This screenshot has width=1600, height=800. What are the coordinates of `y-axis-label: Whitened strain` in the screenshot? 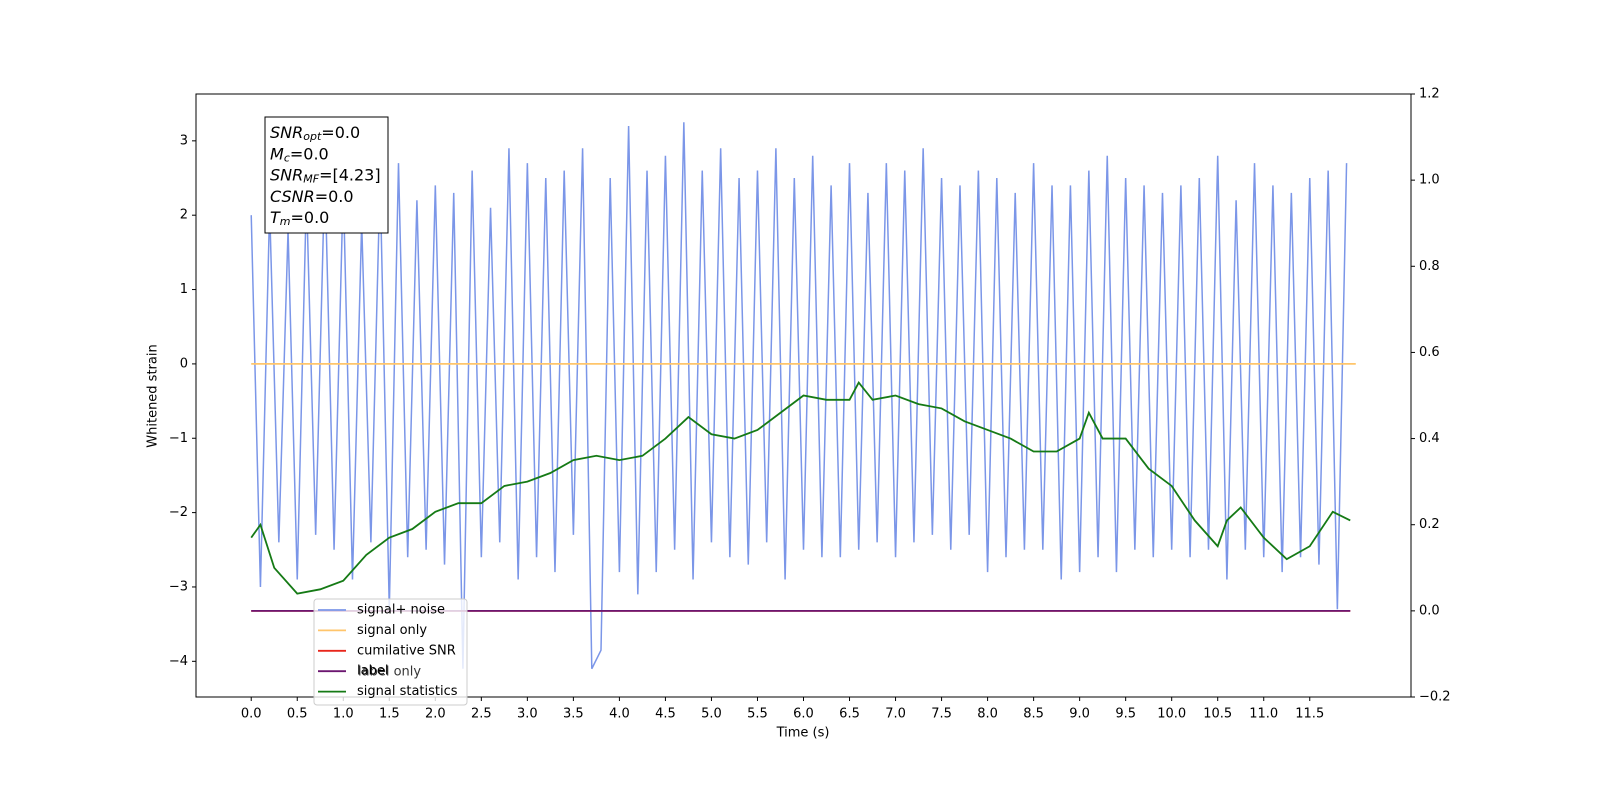 It's located at (153, 395).